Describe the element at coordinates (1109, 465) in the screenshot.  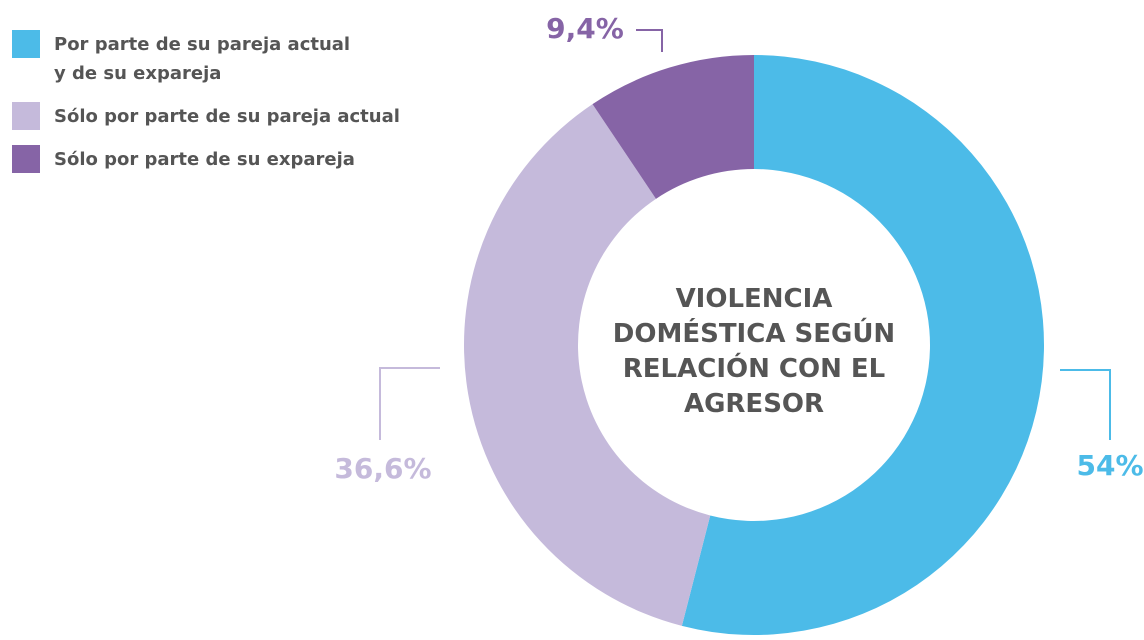
I see `value-label: 54%` at that location.